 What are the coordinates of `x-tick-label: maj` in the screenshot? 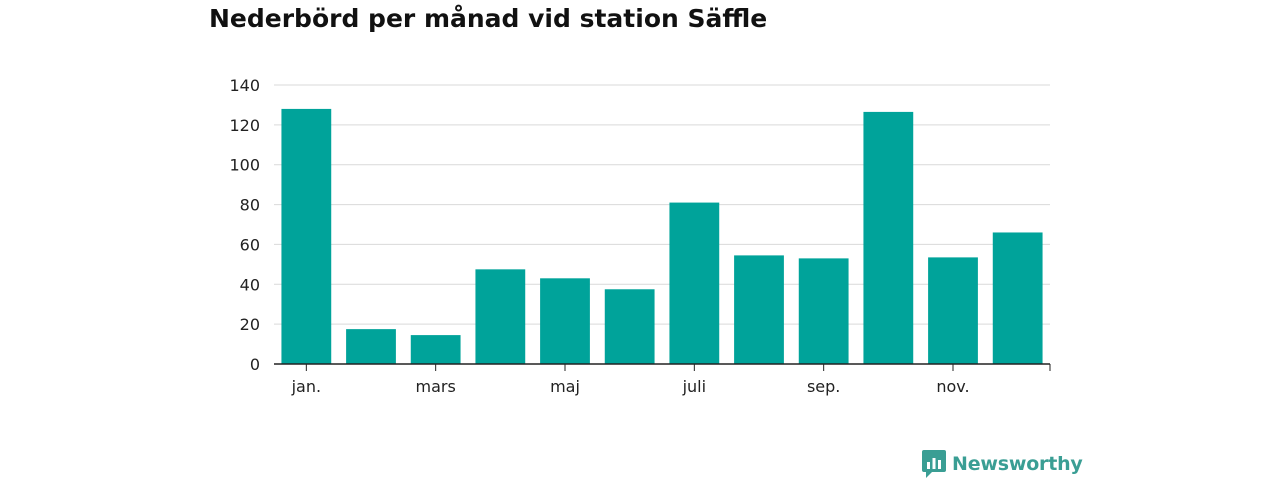 It's located at (565, 386).